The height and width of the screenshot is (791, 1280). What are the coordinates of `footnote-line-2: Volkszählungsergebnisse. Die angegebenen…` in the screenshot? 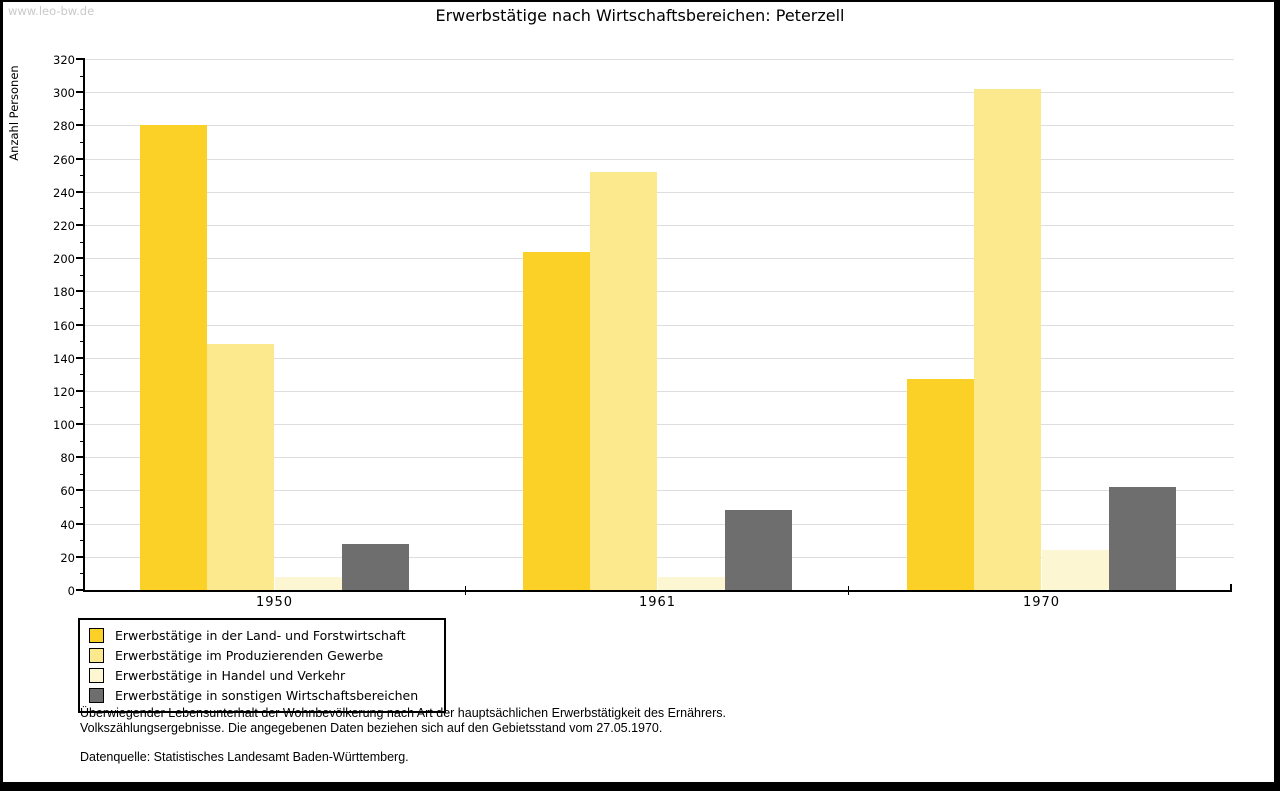 It's located at (371, 727).